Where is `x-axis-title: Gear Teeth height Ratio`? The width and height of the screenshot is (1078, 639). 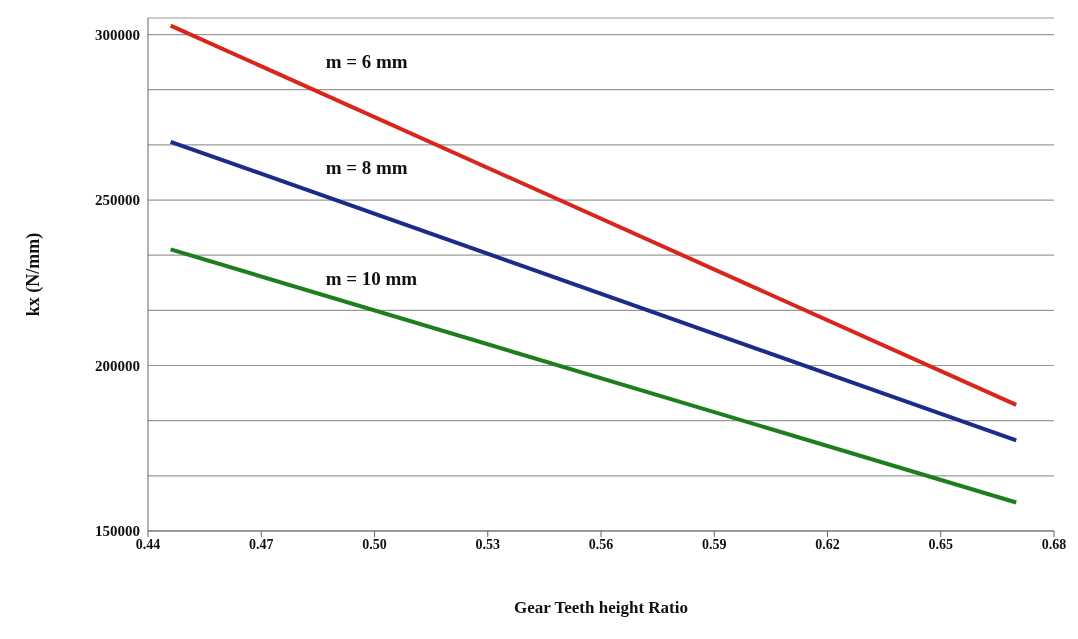
x-axis-title: Gear Teeth height Ratio is located at coordinates (601, 607).